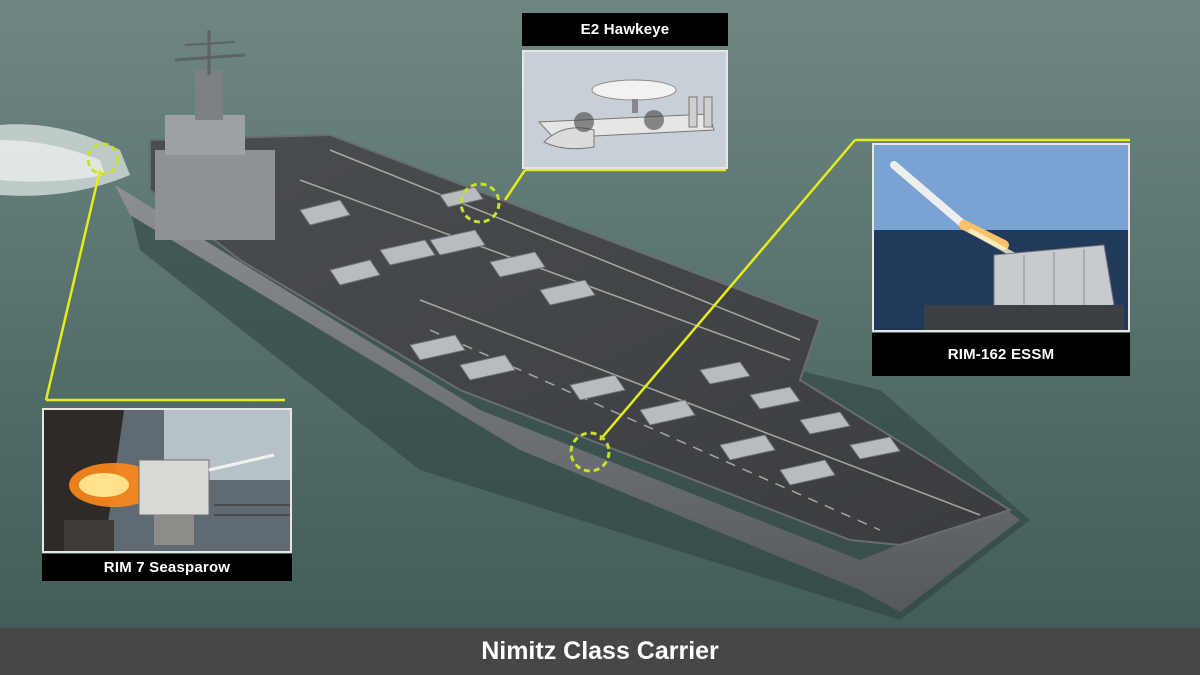  I want to click on essm-label: RIM-162 ESSM, so click(1001, 354).